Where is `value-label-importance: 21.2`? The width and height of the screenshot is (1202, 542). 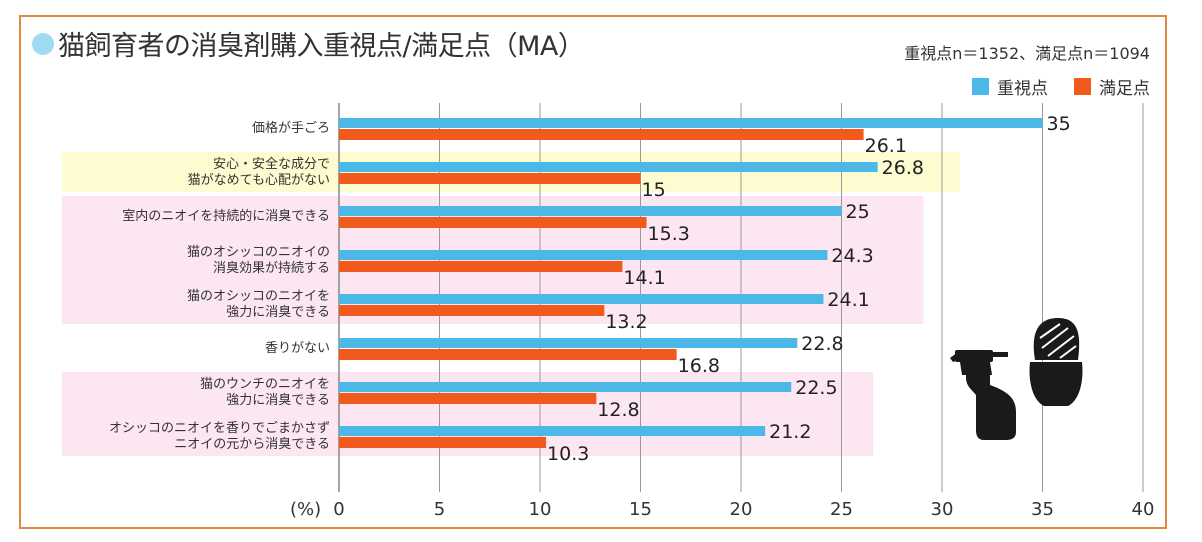
value-label-importance: 21.2 is located at coordinates (790, 432).